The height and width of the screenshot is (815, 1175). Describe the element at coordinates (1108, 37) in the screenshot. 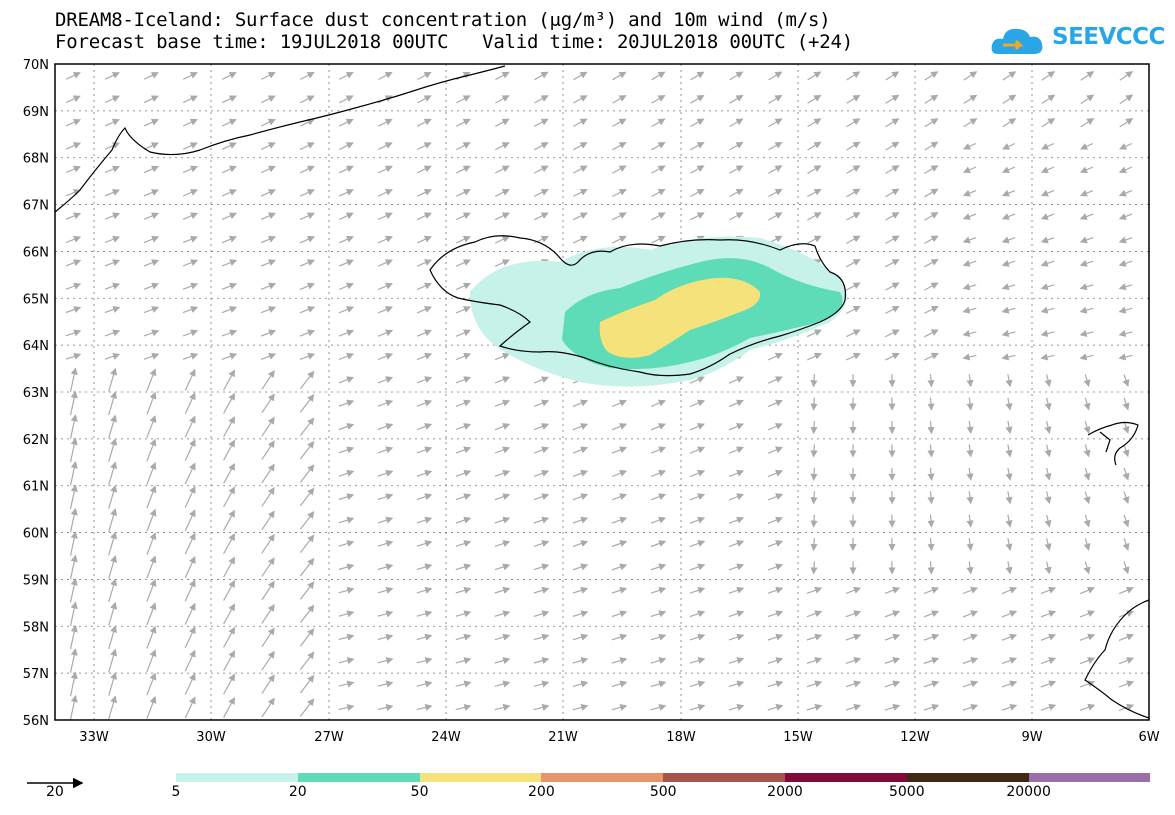

I see `logo-text: SEEVCCC` at that location.